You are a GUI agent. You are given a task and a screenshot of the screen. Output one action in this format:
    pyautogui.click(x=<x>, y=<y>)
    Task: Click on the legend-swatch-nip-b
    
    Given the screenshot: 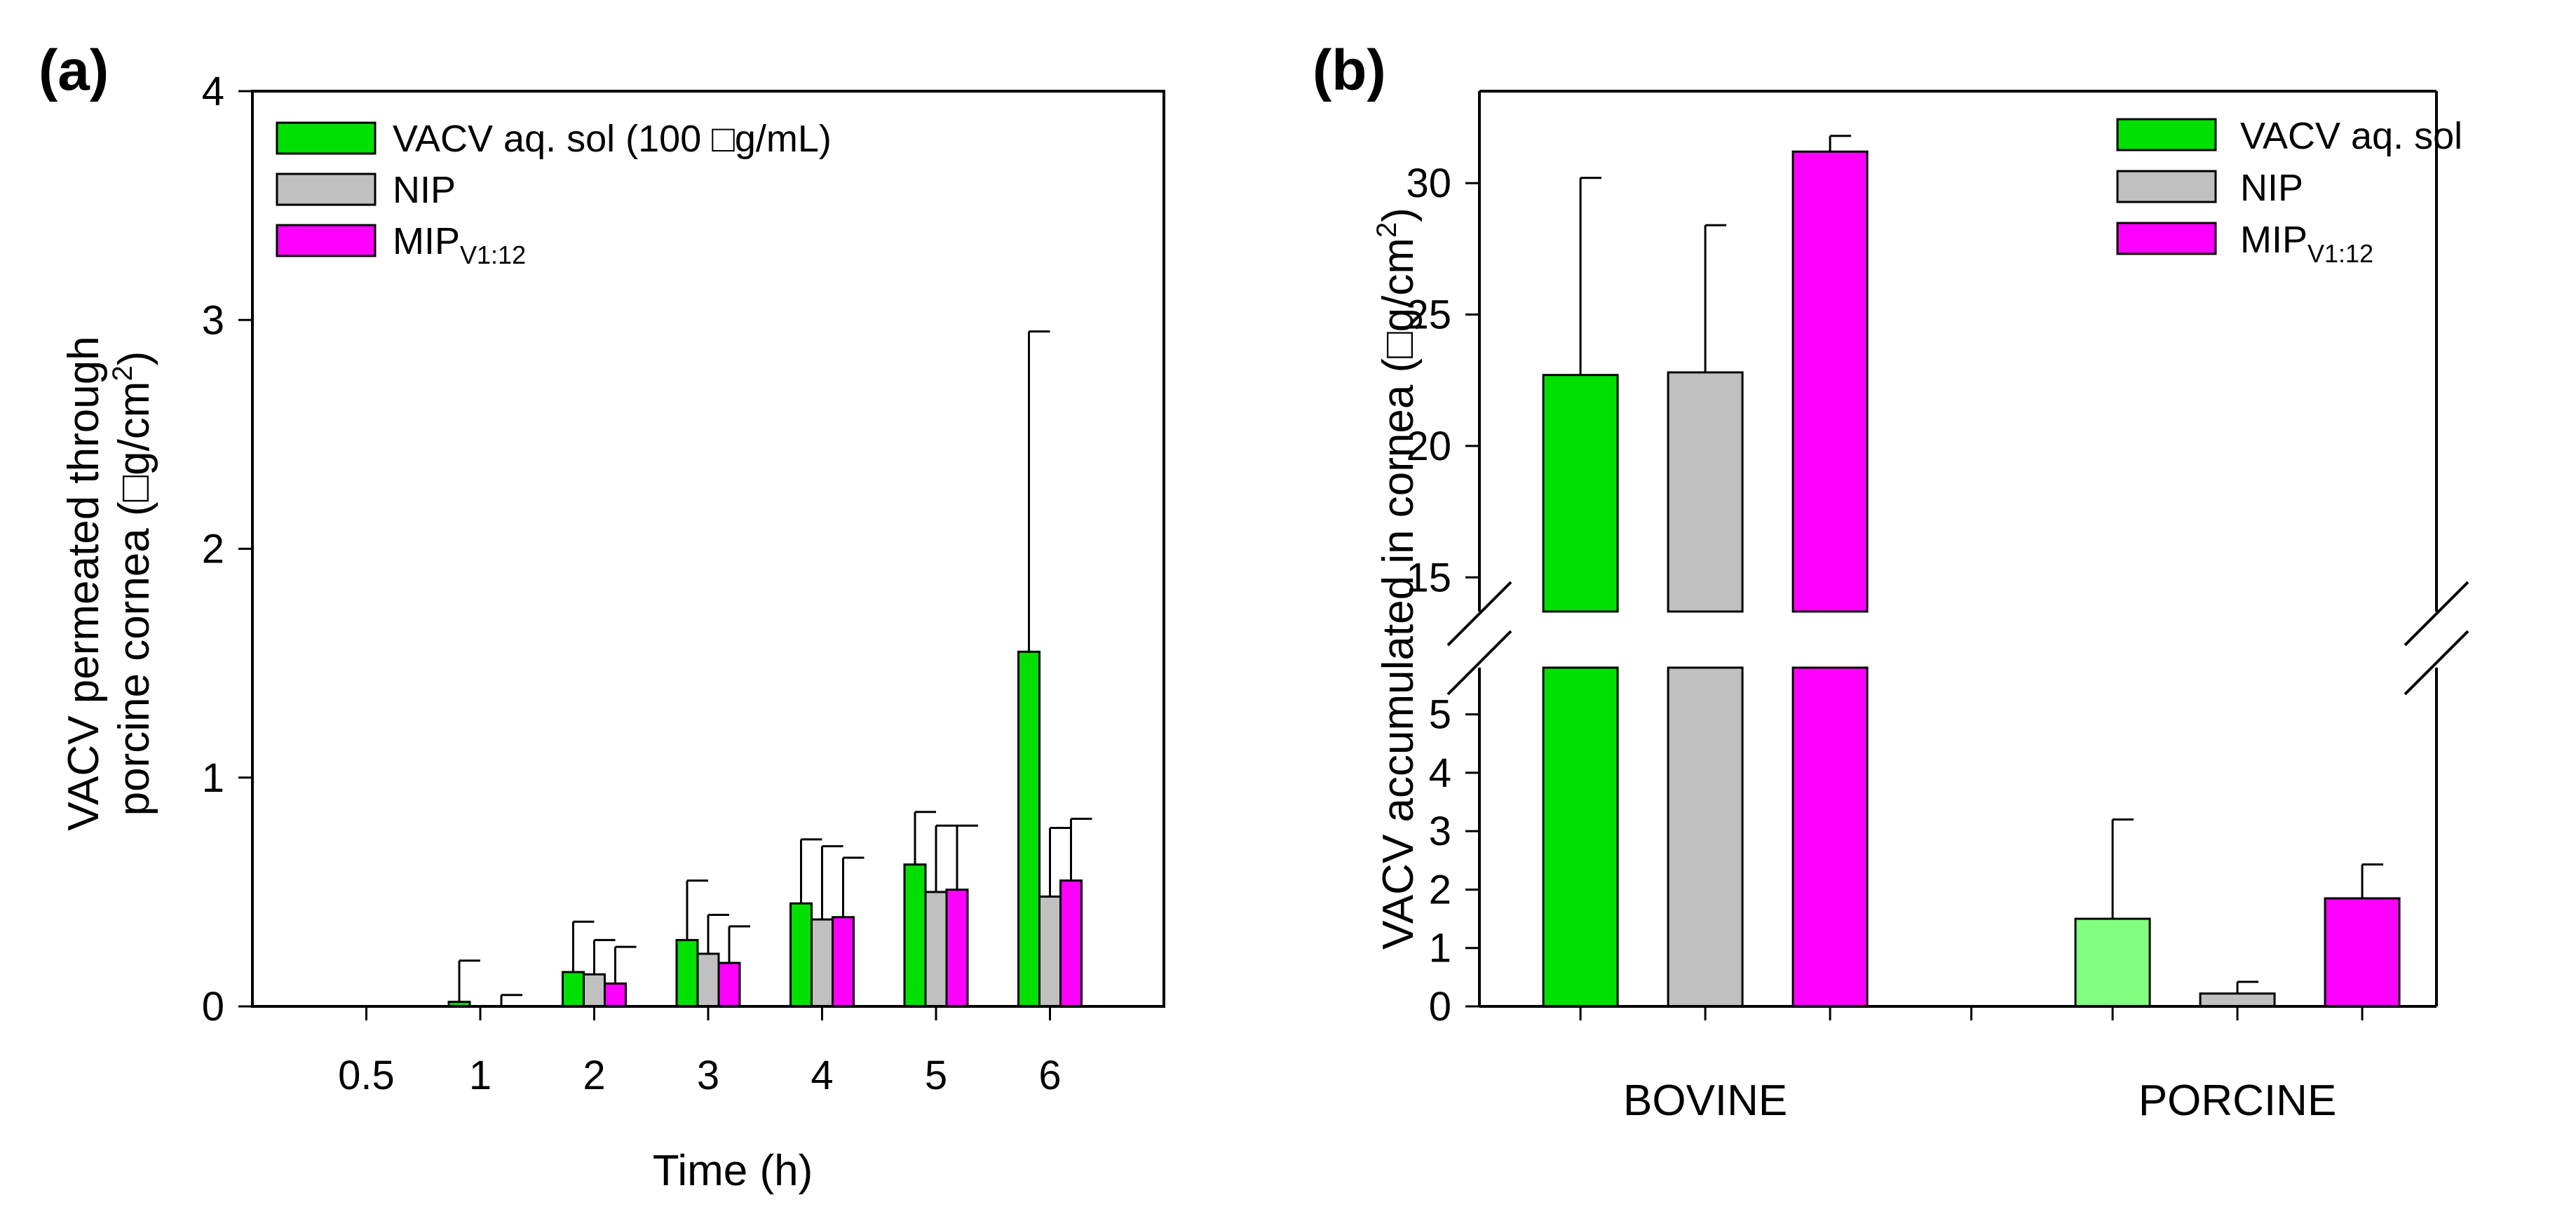 What is the action you would take?
    pyautogui.click(x=2166, y=187)
    